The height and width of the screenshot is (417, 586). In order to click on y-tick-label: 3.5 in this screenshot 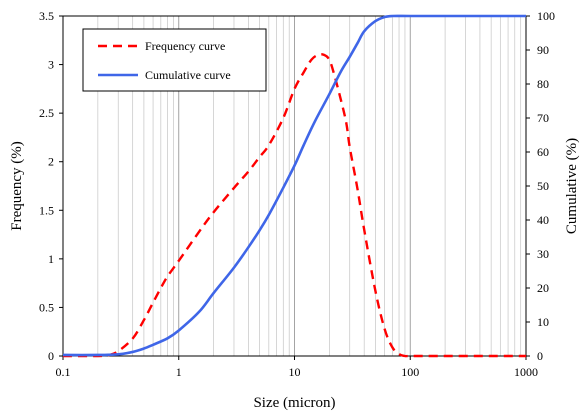, I will do `click(46, 16)`.